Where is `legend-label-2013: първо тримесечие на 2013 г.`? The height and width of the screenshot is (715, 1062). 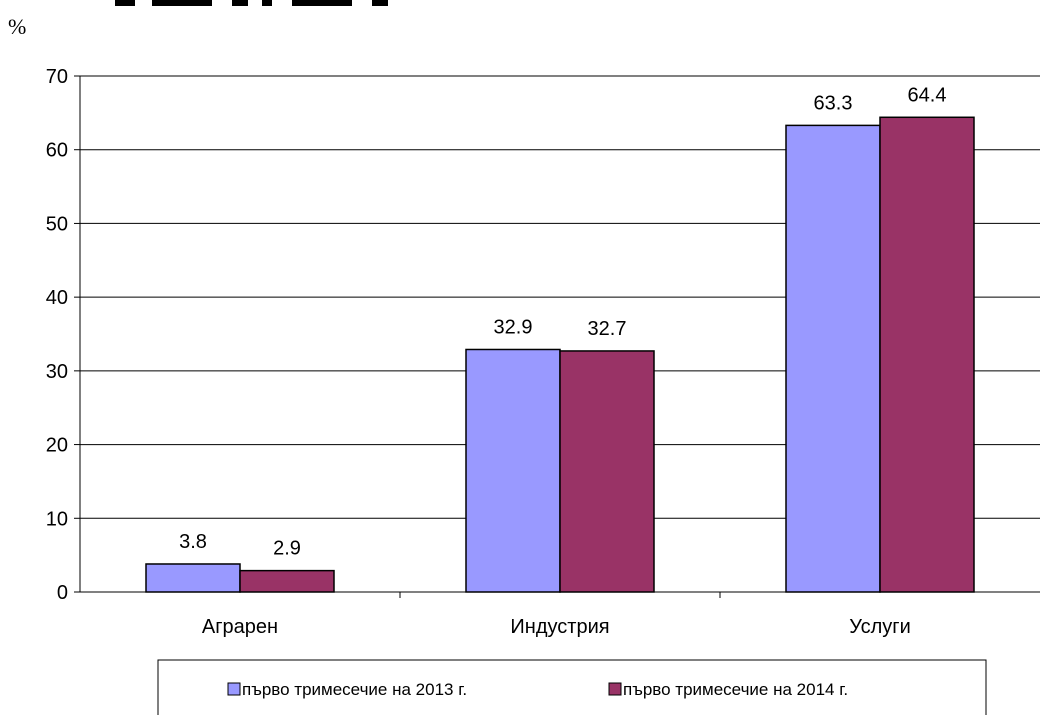
legend-label-2013: първо тримесечие на 2013 г. is located at coordinates (354, 689).